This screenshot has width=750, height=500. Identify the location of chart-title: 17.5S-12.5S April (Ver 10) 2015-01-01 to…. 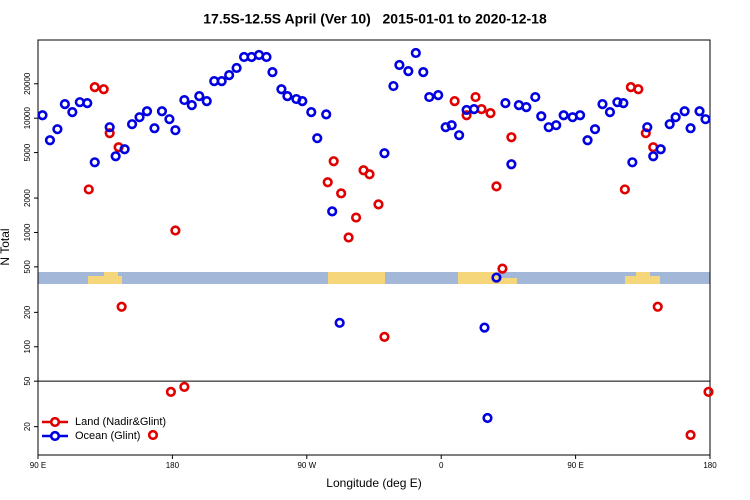
(375, 19).